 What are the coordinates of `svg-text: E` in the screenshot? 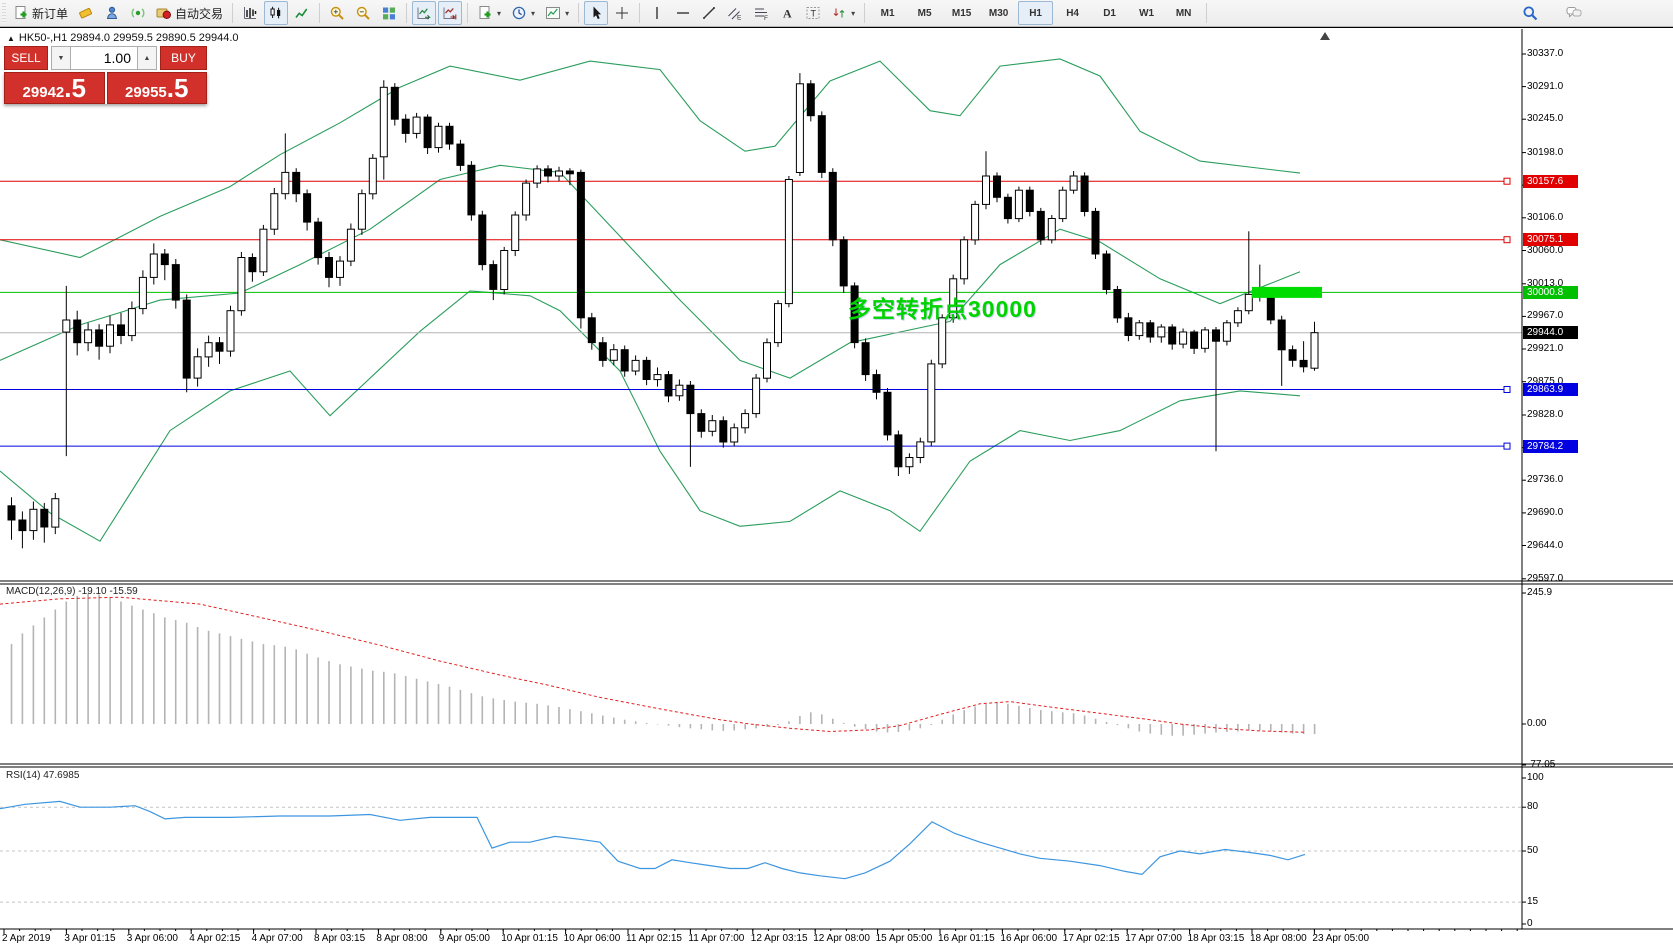 It's located at (739, 18).